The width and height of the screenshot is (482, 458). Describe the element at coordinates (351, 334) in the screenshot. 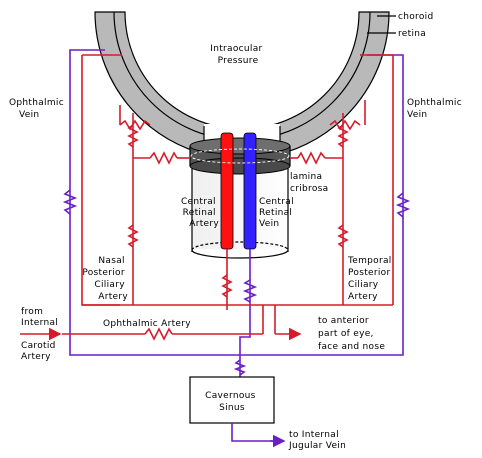

I see `label-to-anterior-eye: to anterior part of eye, face and nose` at that location.